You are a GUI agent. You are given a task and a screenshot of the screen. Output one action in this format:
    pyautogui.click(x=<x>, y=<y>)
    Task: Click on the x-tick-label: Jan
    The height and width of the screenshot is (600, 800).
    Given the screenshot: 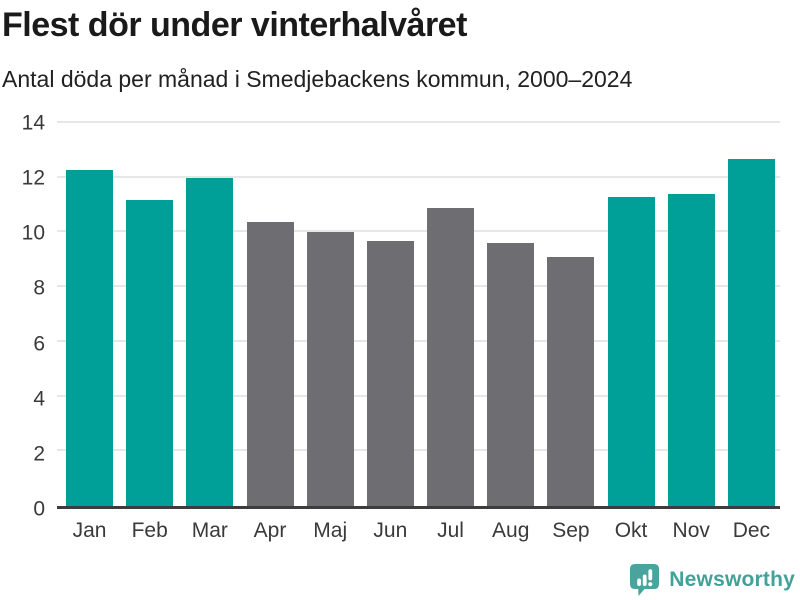 What is the action you would take?
    pyautogui.click(x=89, y=530)
    